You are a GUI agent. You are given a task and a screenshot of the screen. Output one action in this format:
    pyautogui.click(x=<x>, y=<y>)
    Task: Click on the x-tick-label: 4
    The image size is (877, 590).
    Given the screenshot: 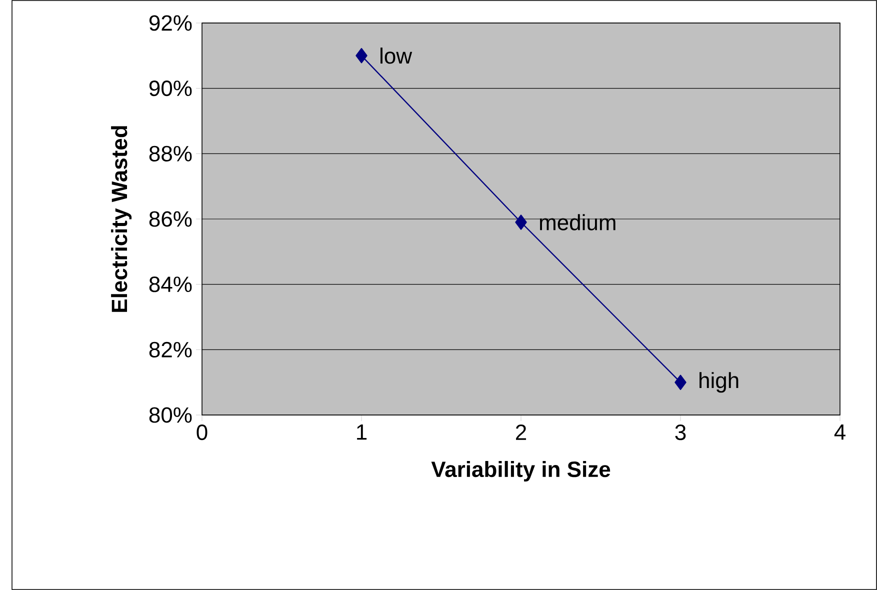 What is the action you would take?
    pyautogui.click(x=840, y=432)
    